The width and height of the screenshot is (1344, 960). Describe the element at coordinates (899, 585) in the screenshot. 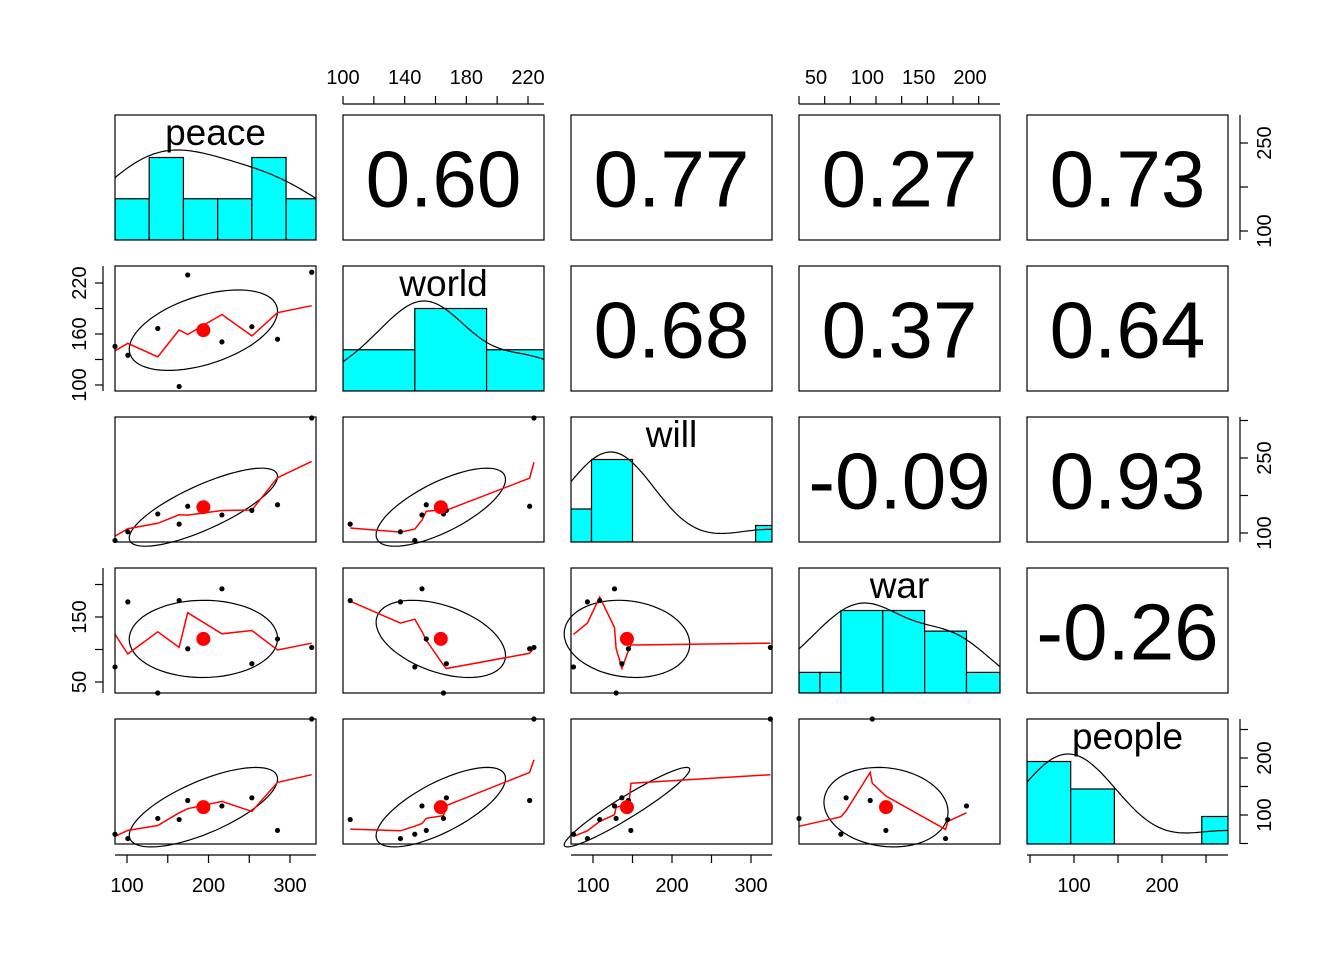

I see `variable-label-war: war` at that location.